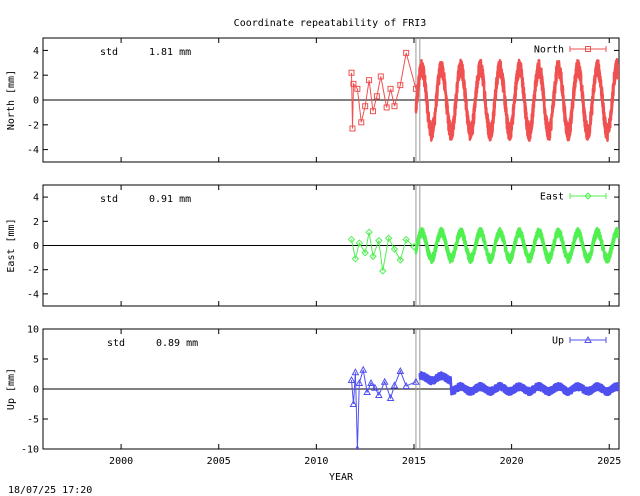 The image size is (640, 496). Describe the element at coordinates (609, 461) in the screenshot. I see `x-tick-label: 2025` at that location.